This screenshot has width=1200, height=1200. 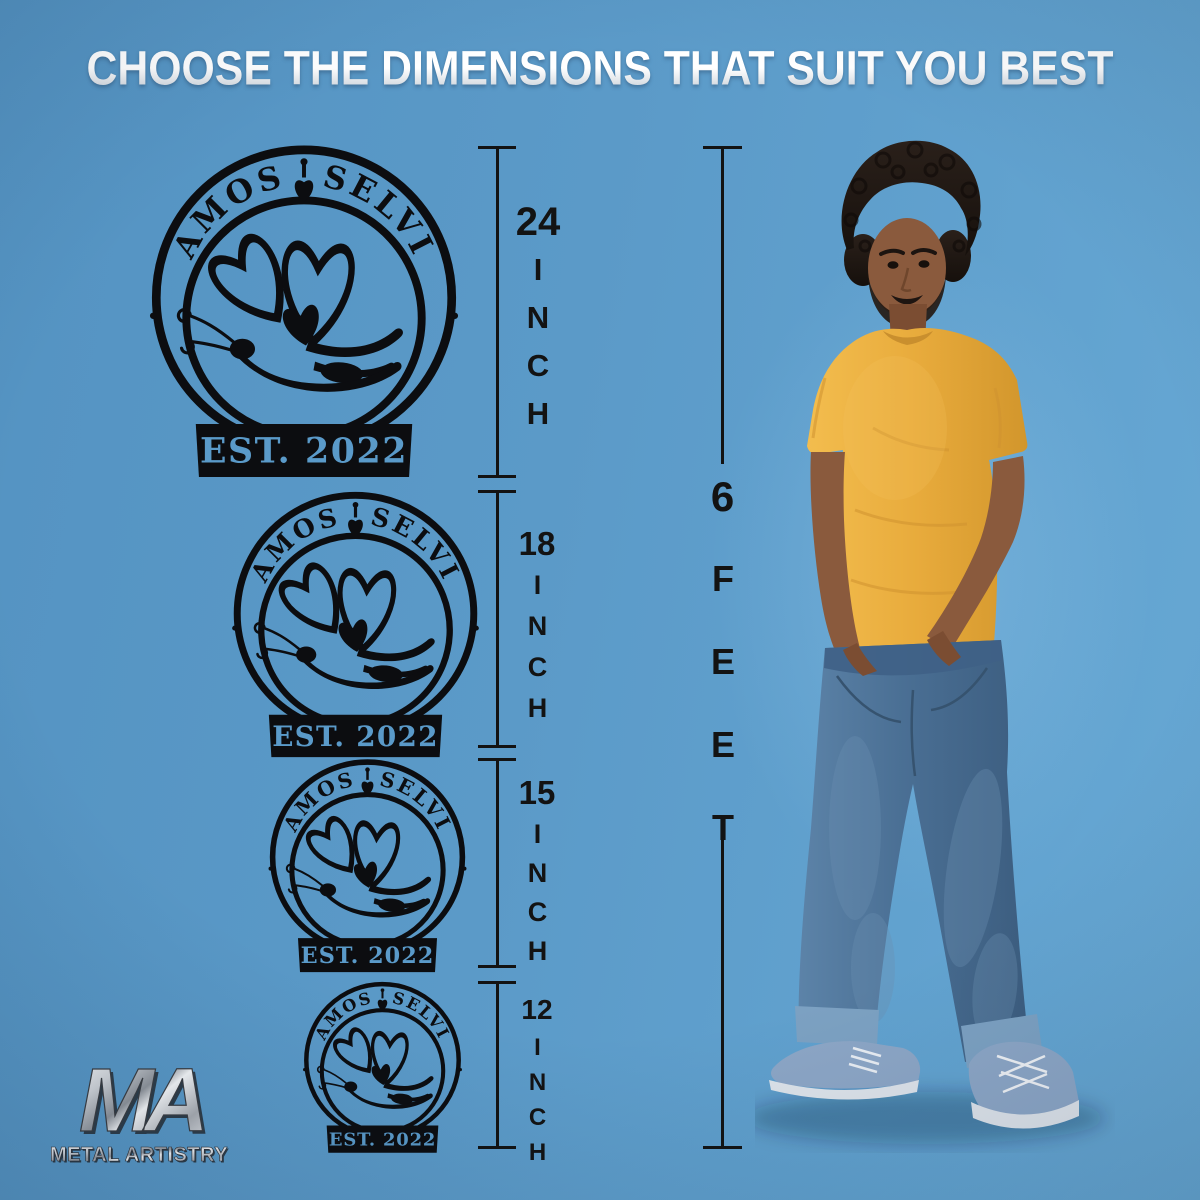 What do you see at coordinates (304, 312) in the screenshot?
I see `product-sign-24-inch` at bounding box center [304, 312].